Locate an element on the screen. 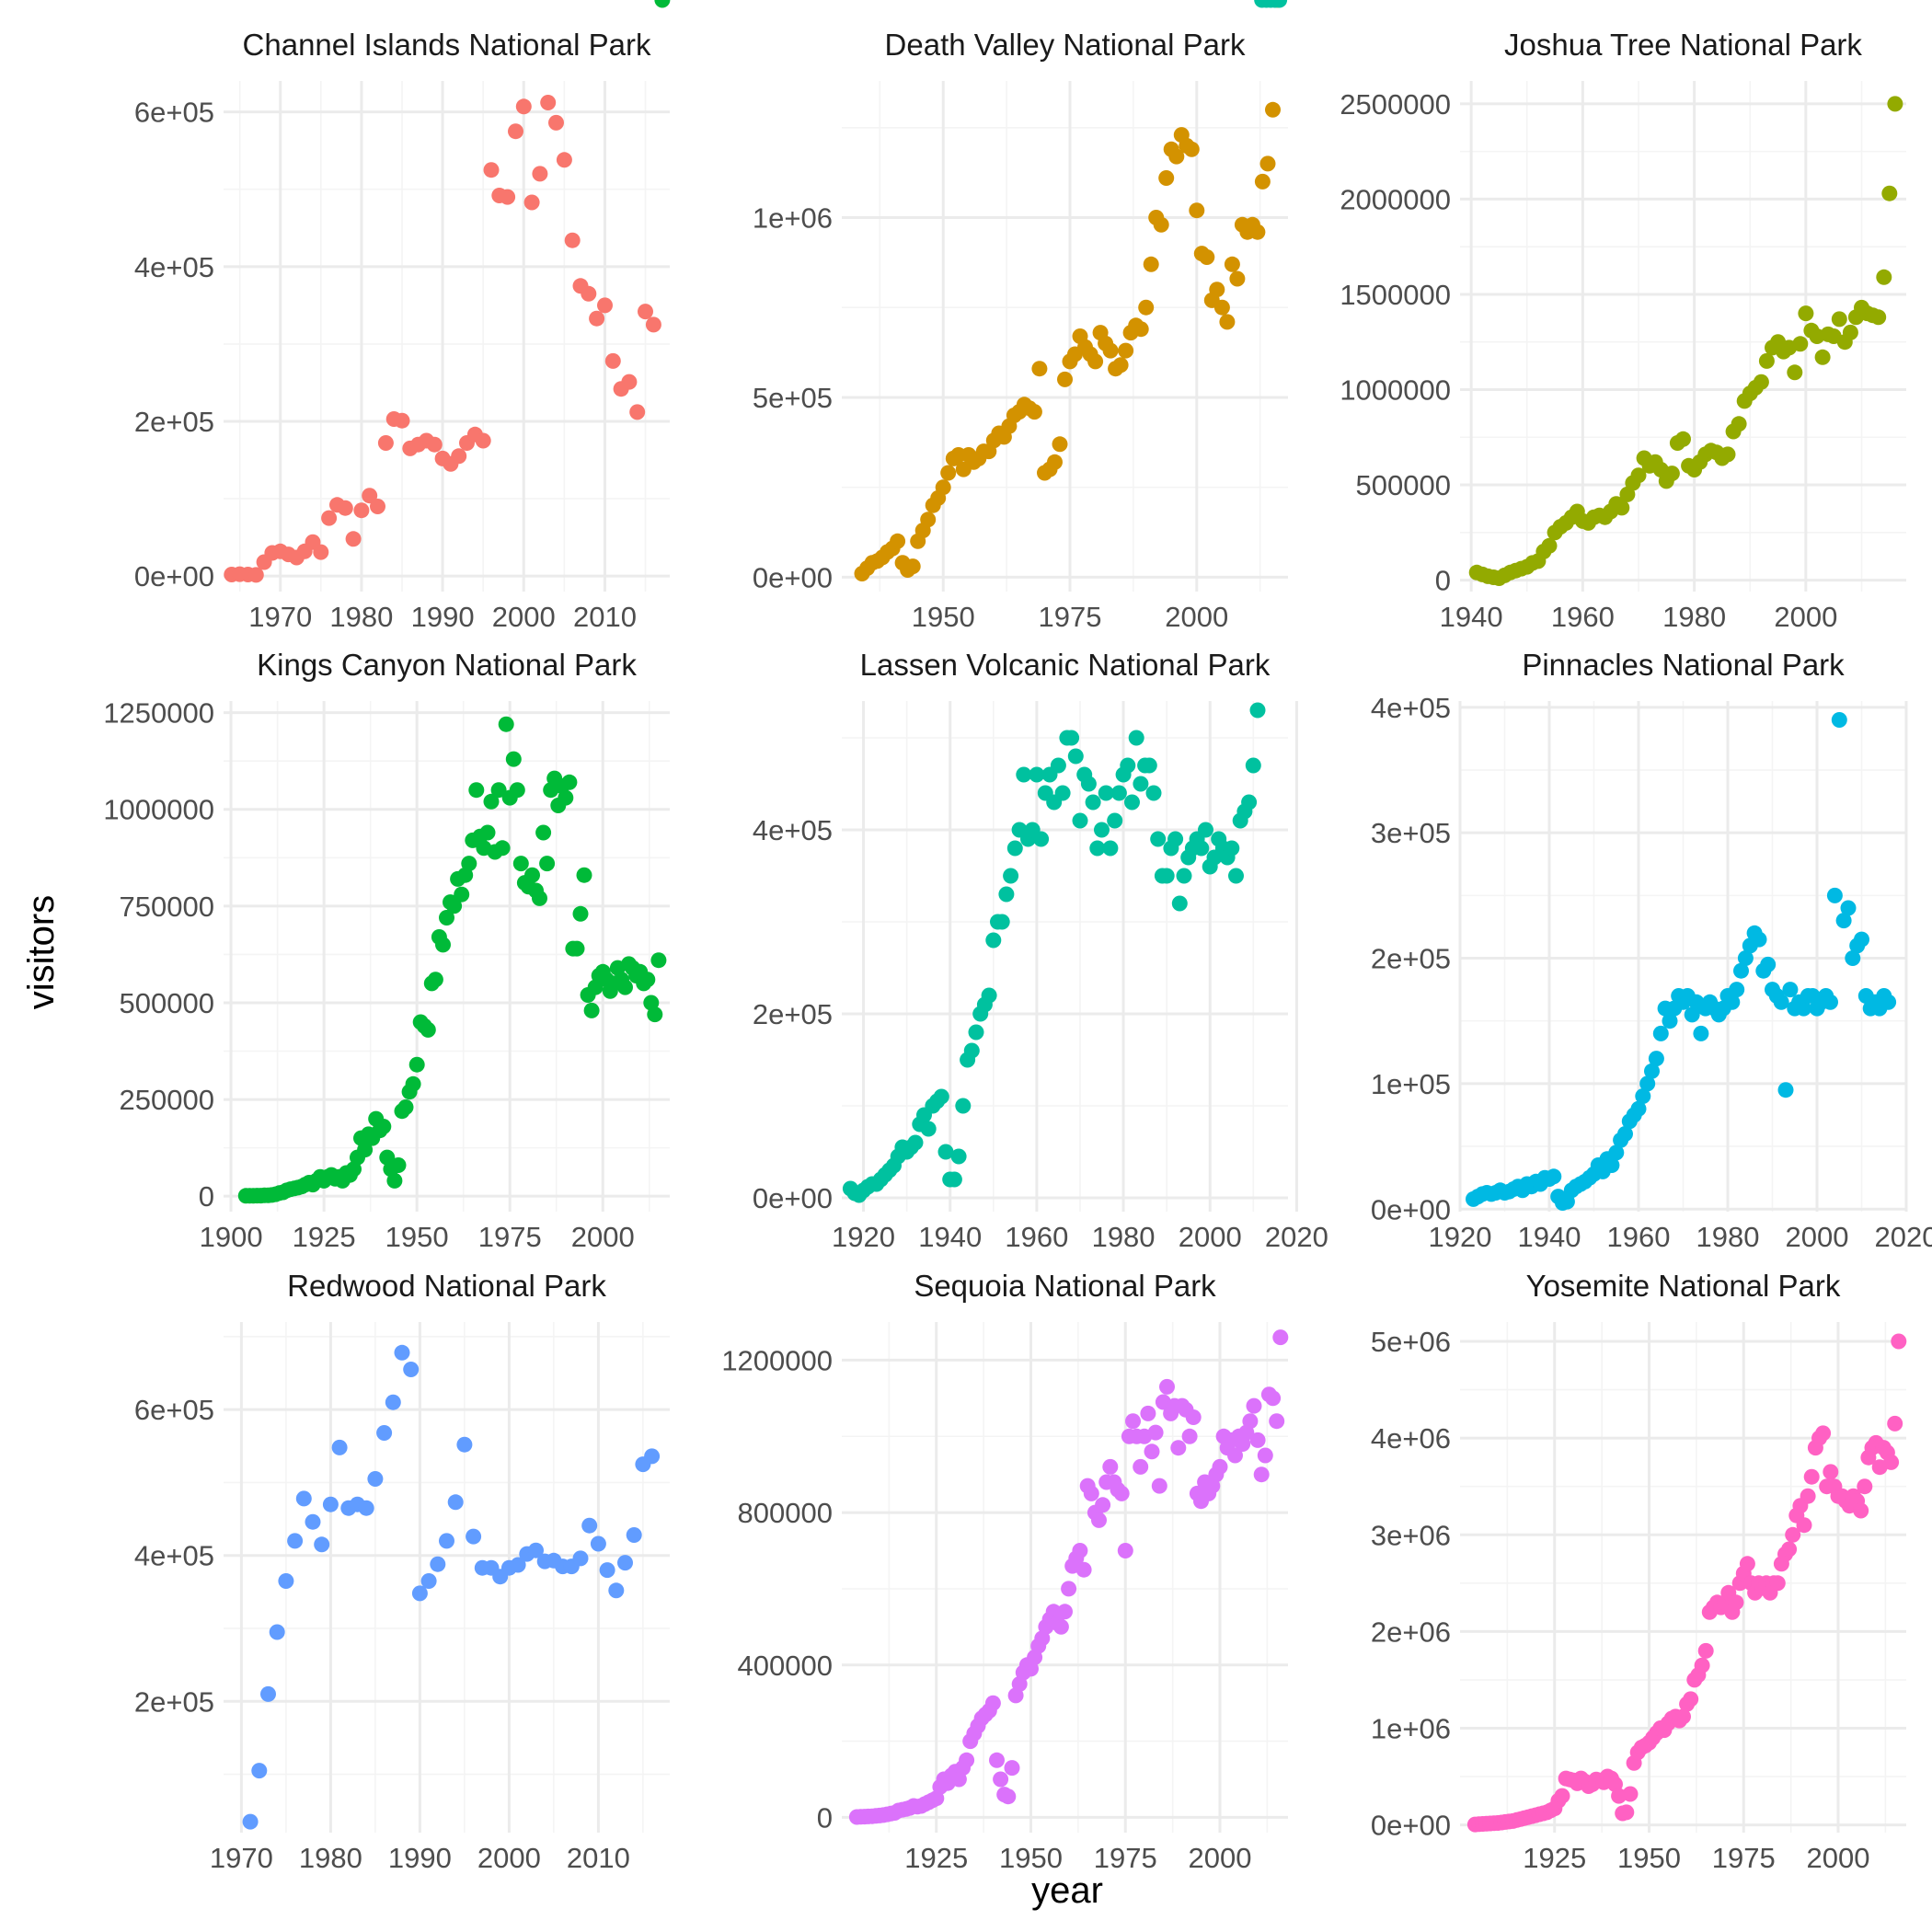  y-tick-label: 2000000 is located at coordinates (1395, 199).